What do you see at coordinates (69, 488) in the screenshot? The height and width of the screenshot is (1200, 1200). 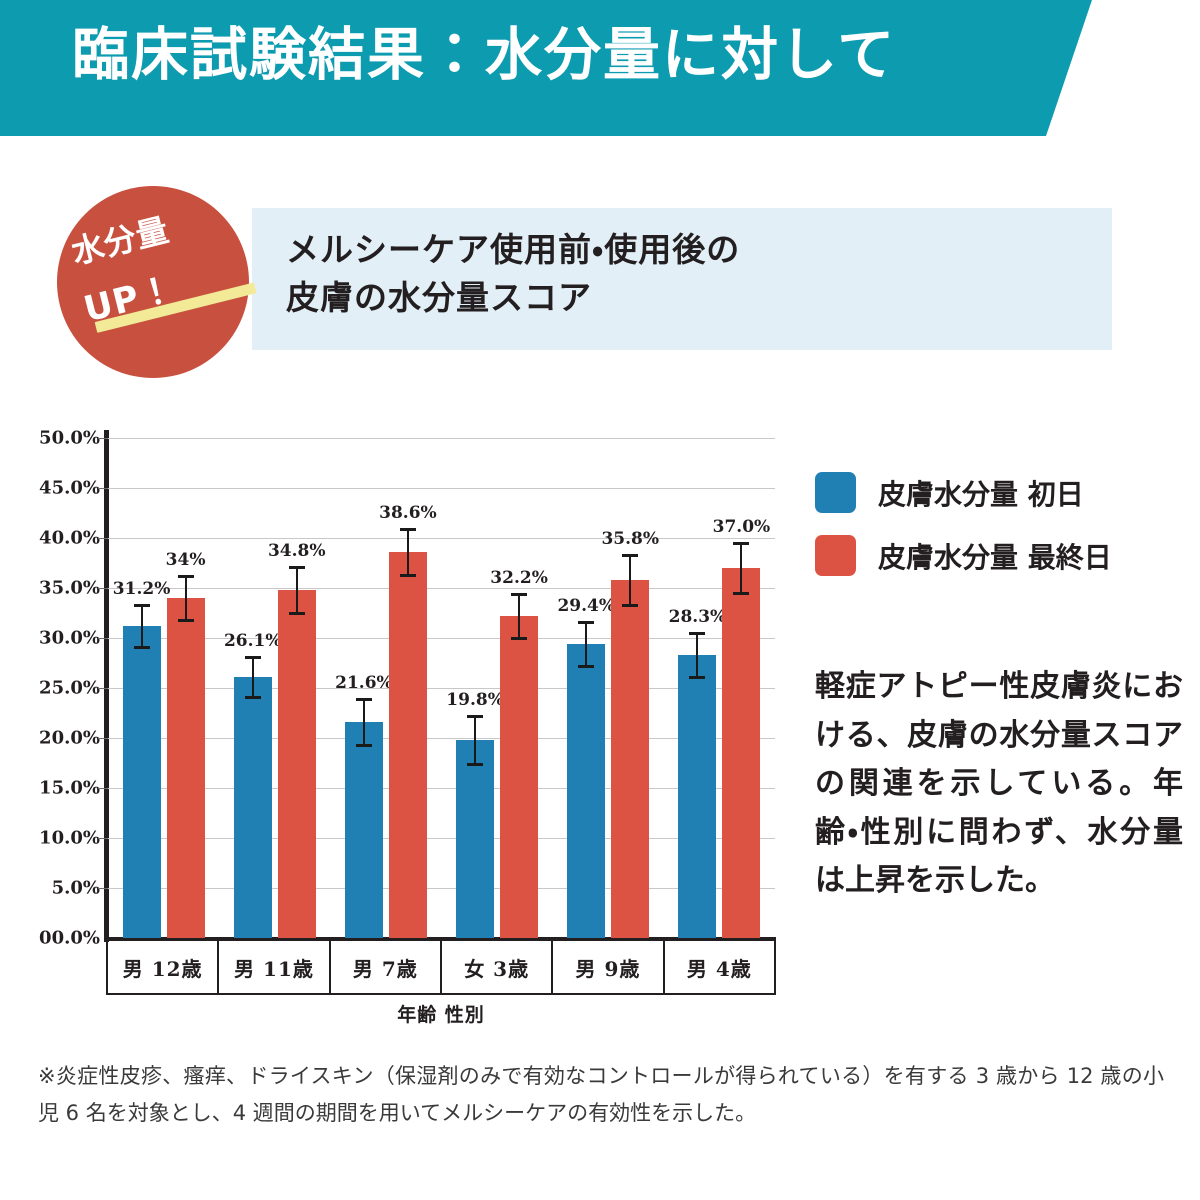 I see `y-axis-tick-label: 45.0%` at bounding box center [69, 488].